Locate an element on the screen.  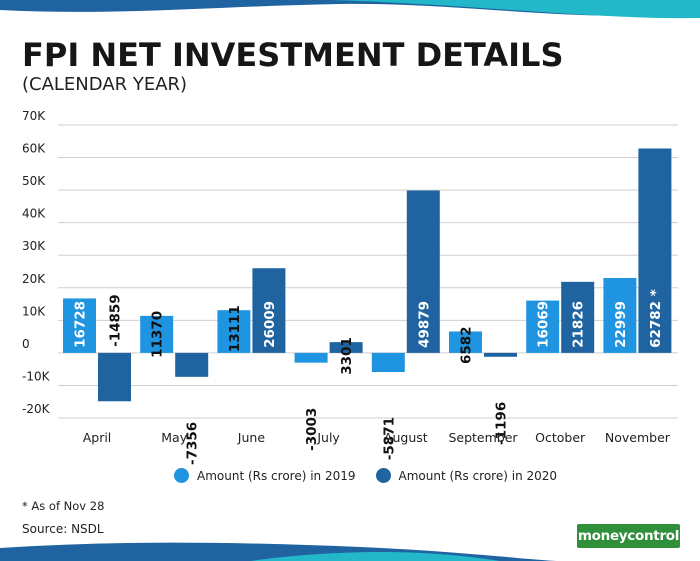
top-wave-light is located at coordinates (515, 9).